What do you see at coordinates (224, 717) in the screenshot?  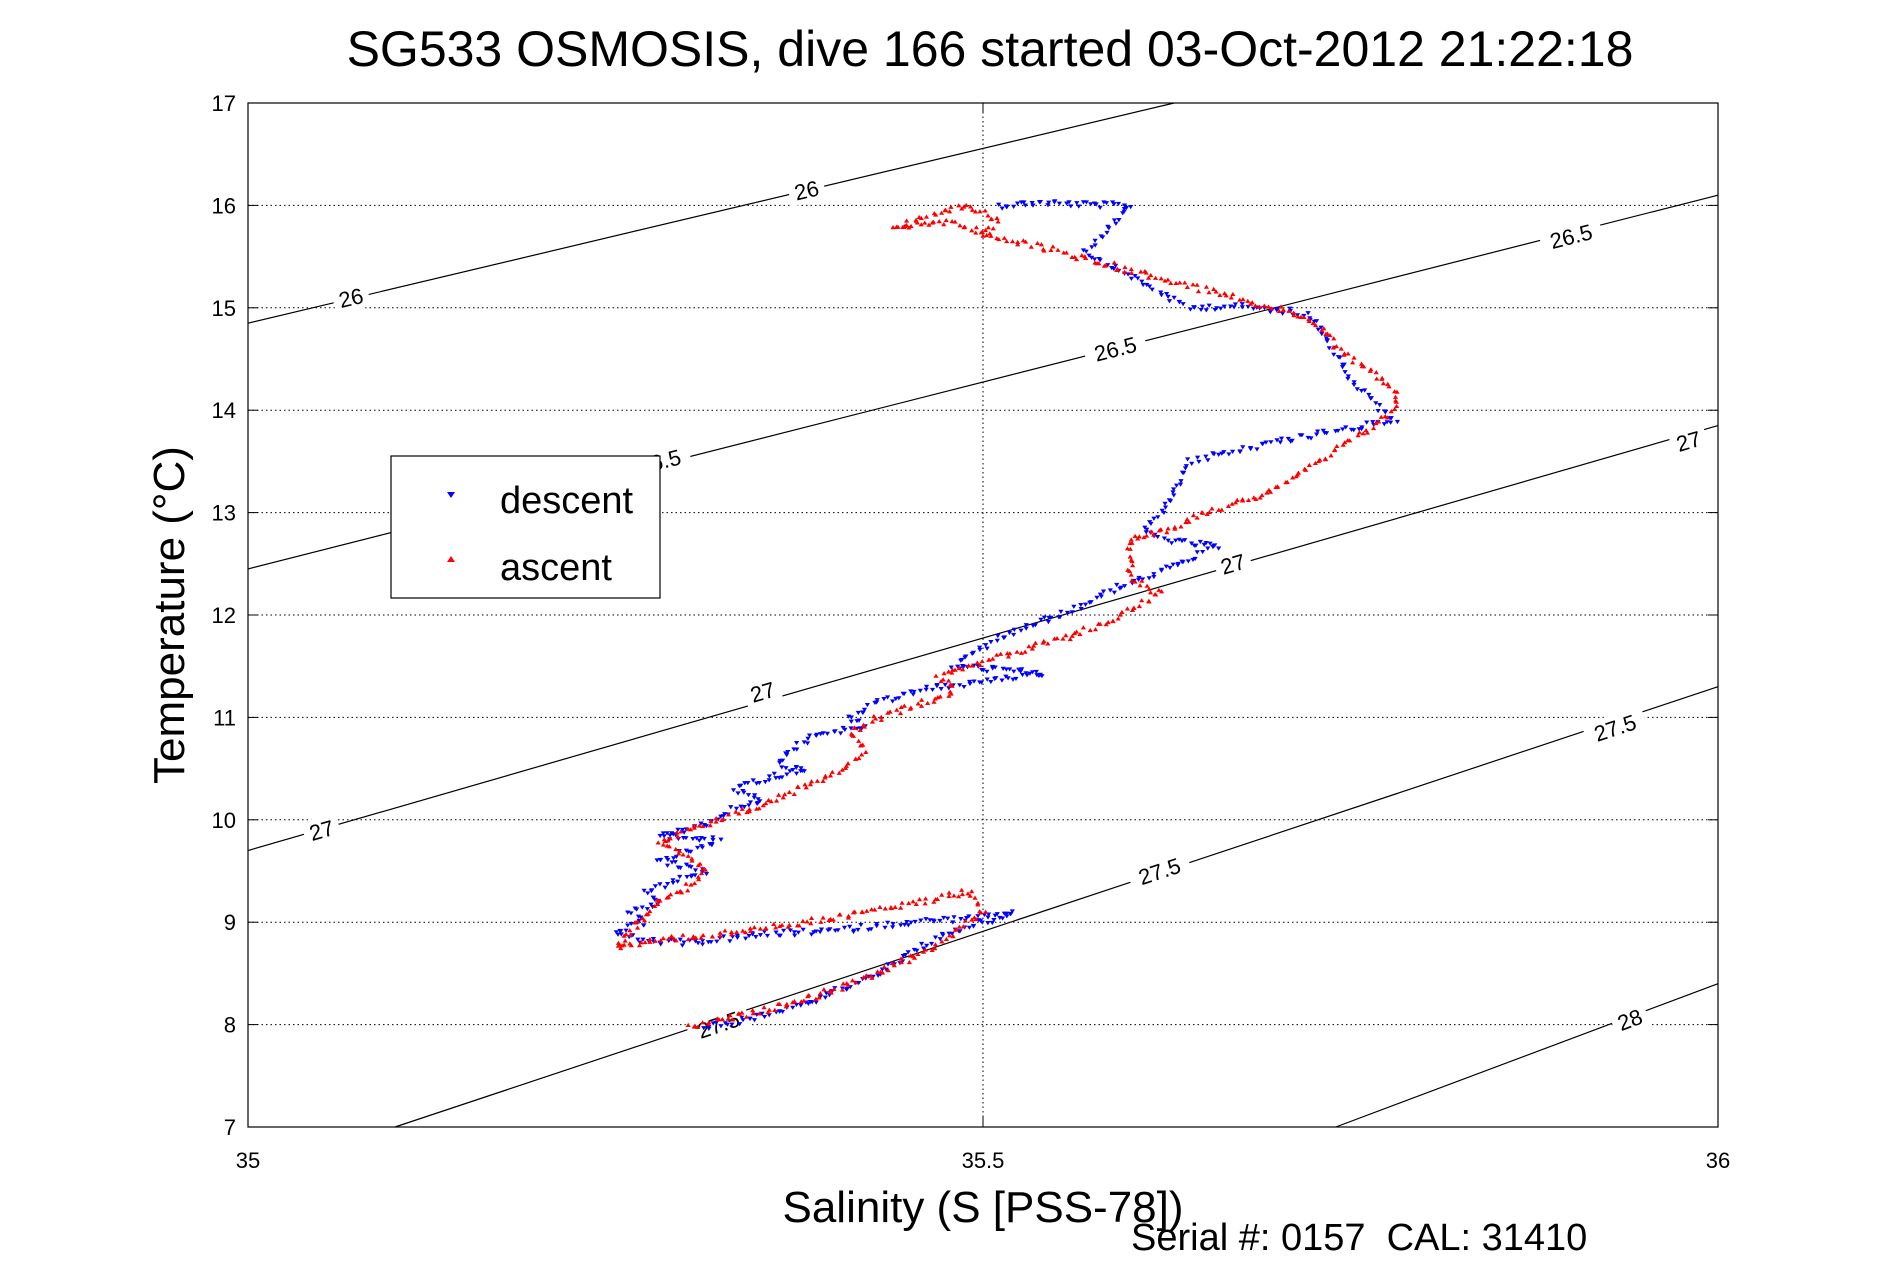 I see `y-tick-label: 11` at bounding box center [224, 717].